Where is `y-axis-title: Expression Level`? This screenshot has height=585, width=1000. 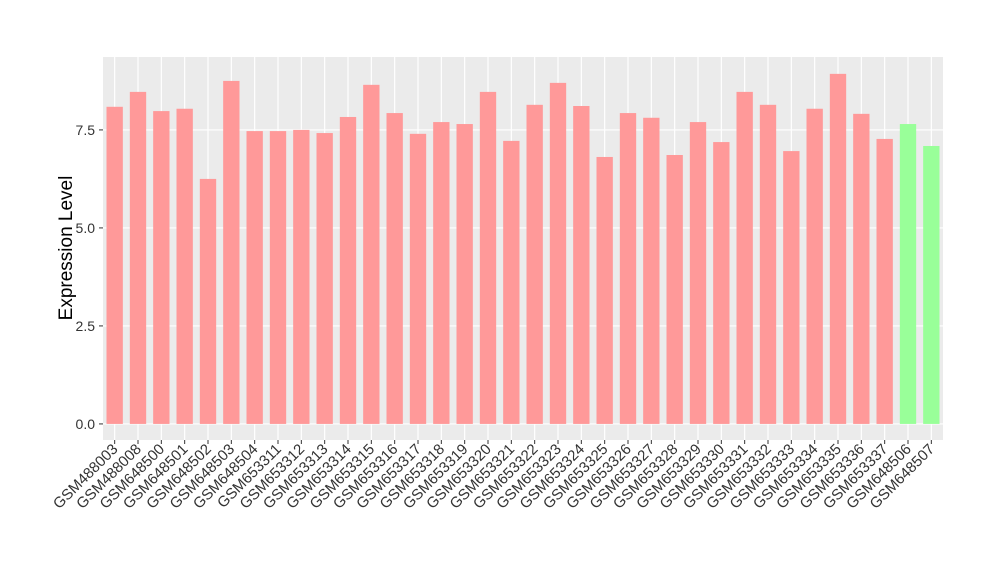 y-axis-title: Expression Level is located at coordinates (66, 248).